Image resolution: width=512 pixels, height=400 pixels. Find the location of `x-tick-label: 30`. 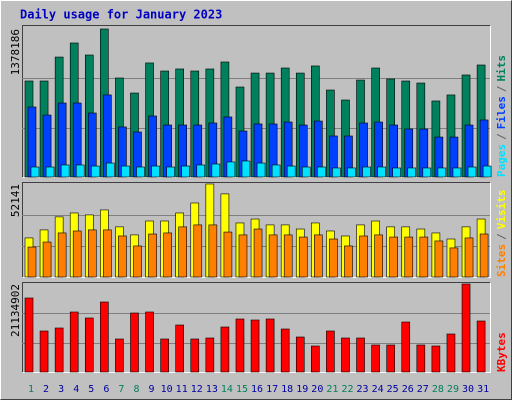

x-tick-label: 30 is located at coordinates (468, 389).